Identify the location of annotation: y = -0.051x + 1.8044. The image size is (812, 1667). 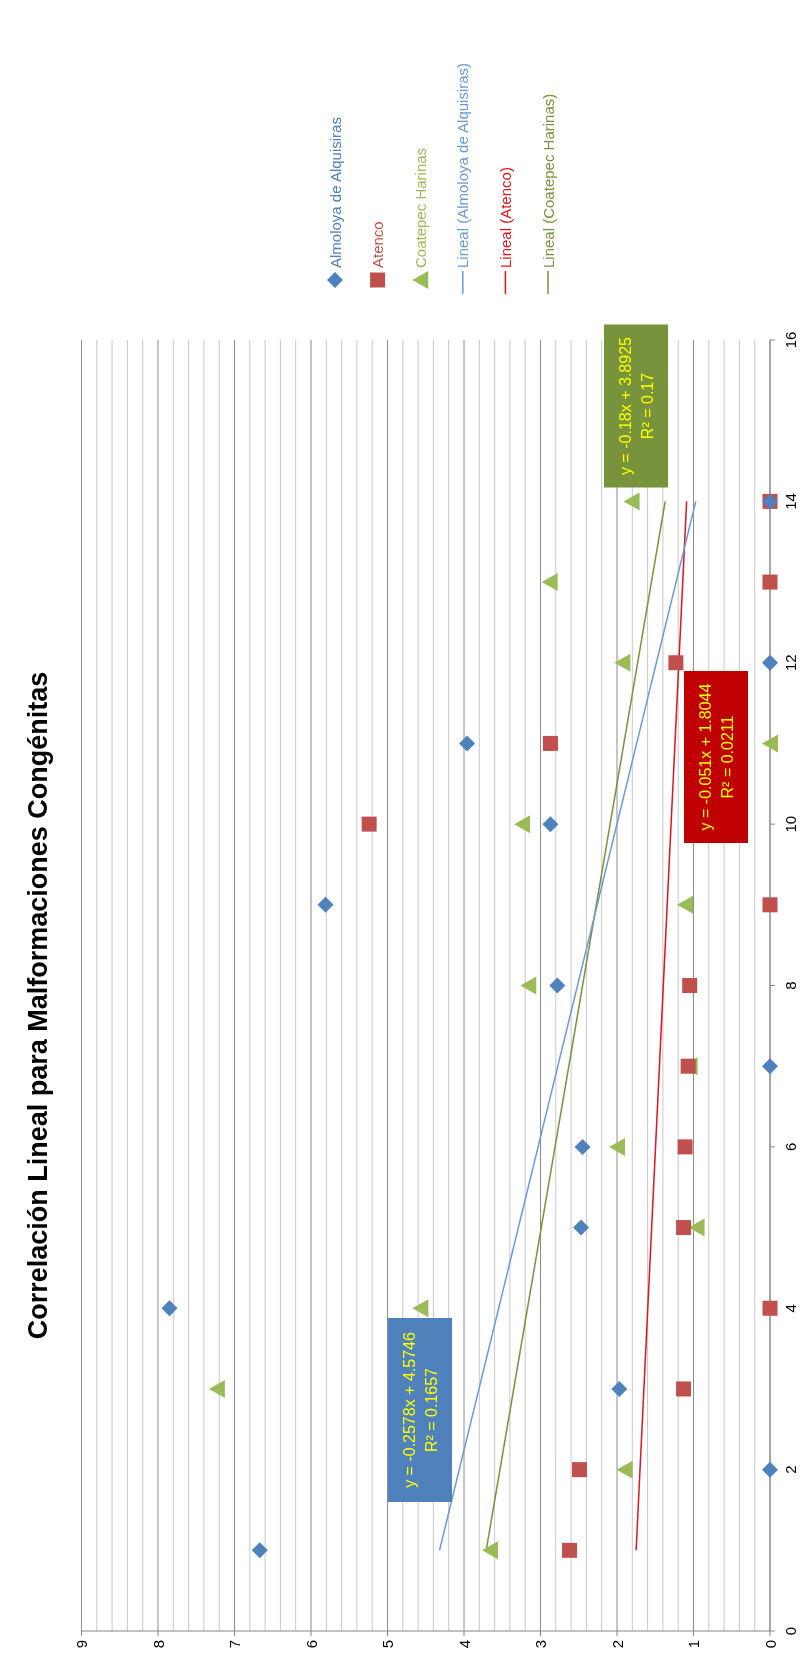
(705, 757).